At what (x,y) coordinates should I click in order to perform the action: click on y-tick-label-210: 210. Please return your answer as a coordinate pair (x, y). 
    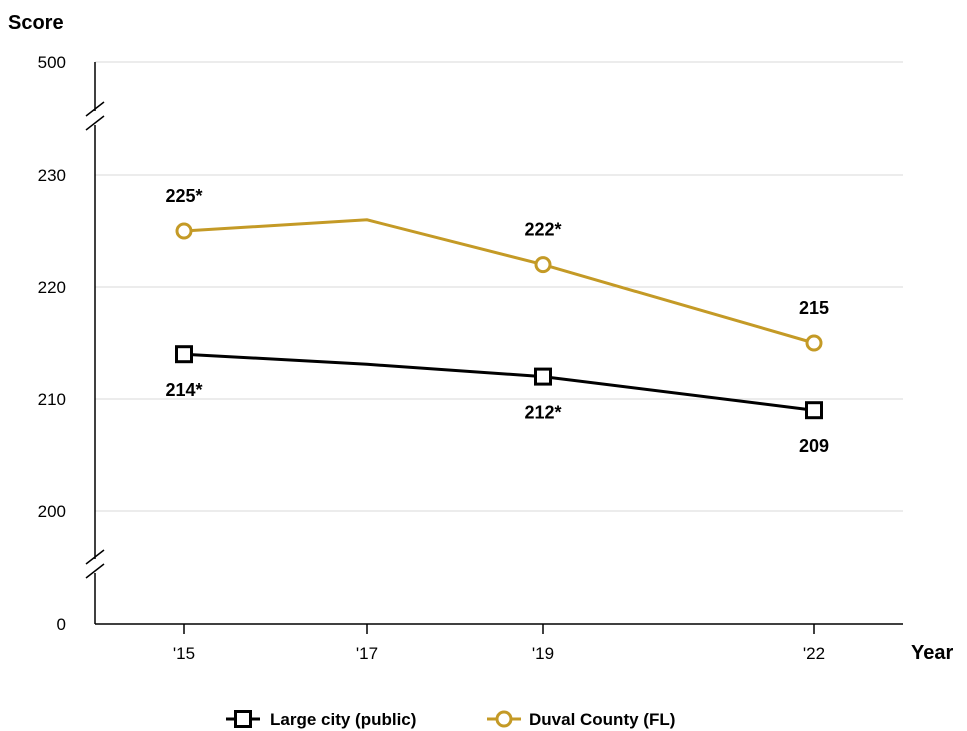
    Looking at the image, I should click on (52, 399).